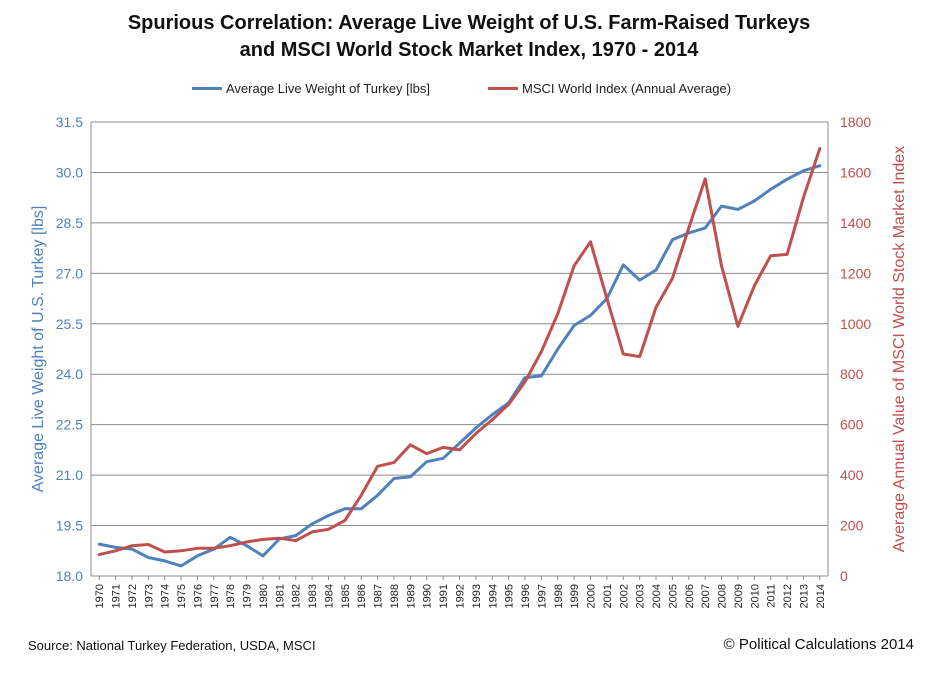  What do you see at coordinates (852, 526) in the screenshot?
I see `y-right-tick-label: 200` at bounding box center [852, 526].